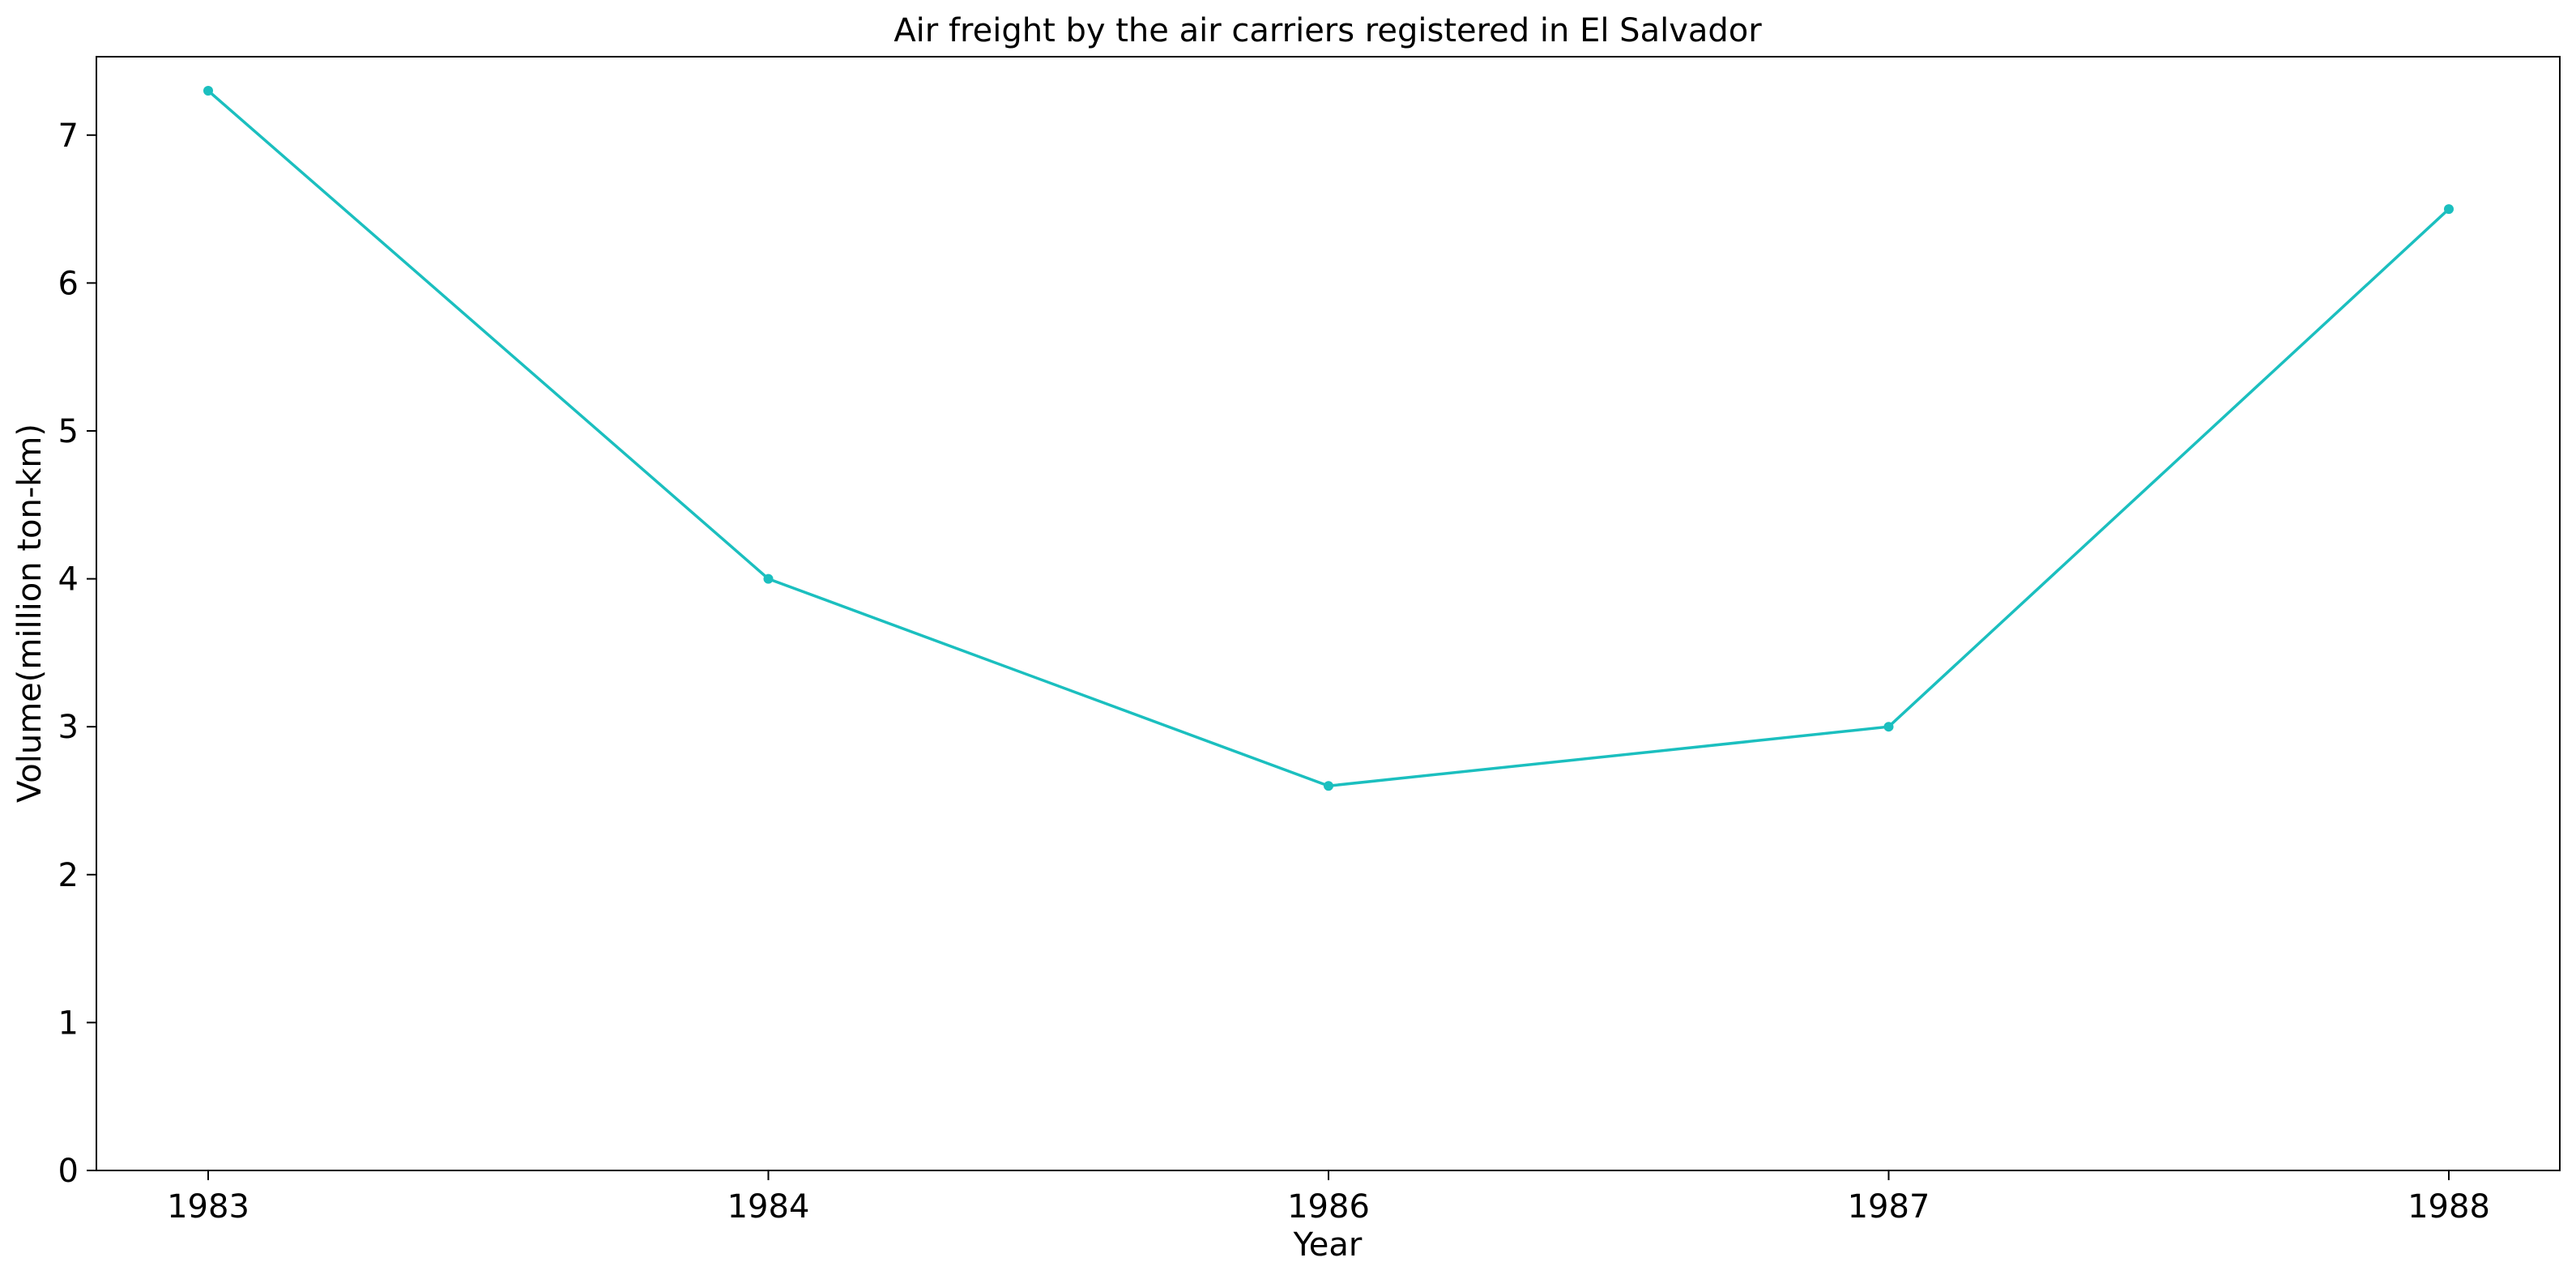 This screenshot has height=1279, width=2576. Describe the element at coordinates (69, 1023) in the screenshot. I see `y-tick-label: 1` at that location.